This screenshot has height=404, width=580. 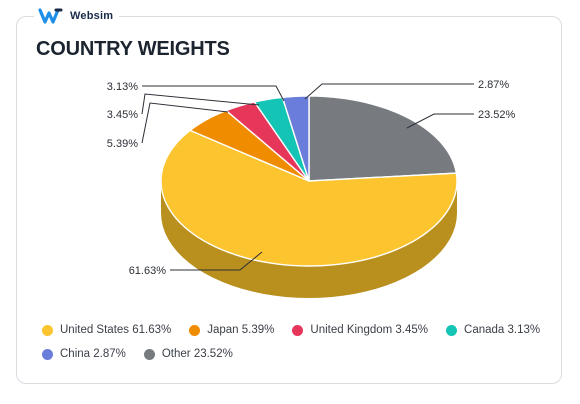 I want to click on legend-label-canada: Canada 3.13%, so click(x=502, y=330).